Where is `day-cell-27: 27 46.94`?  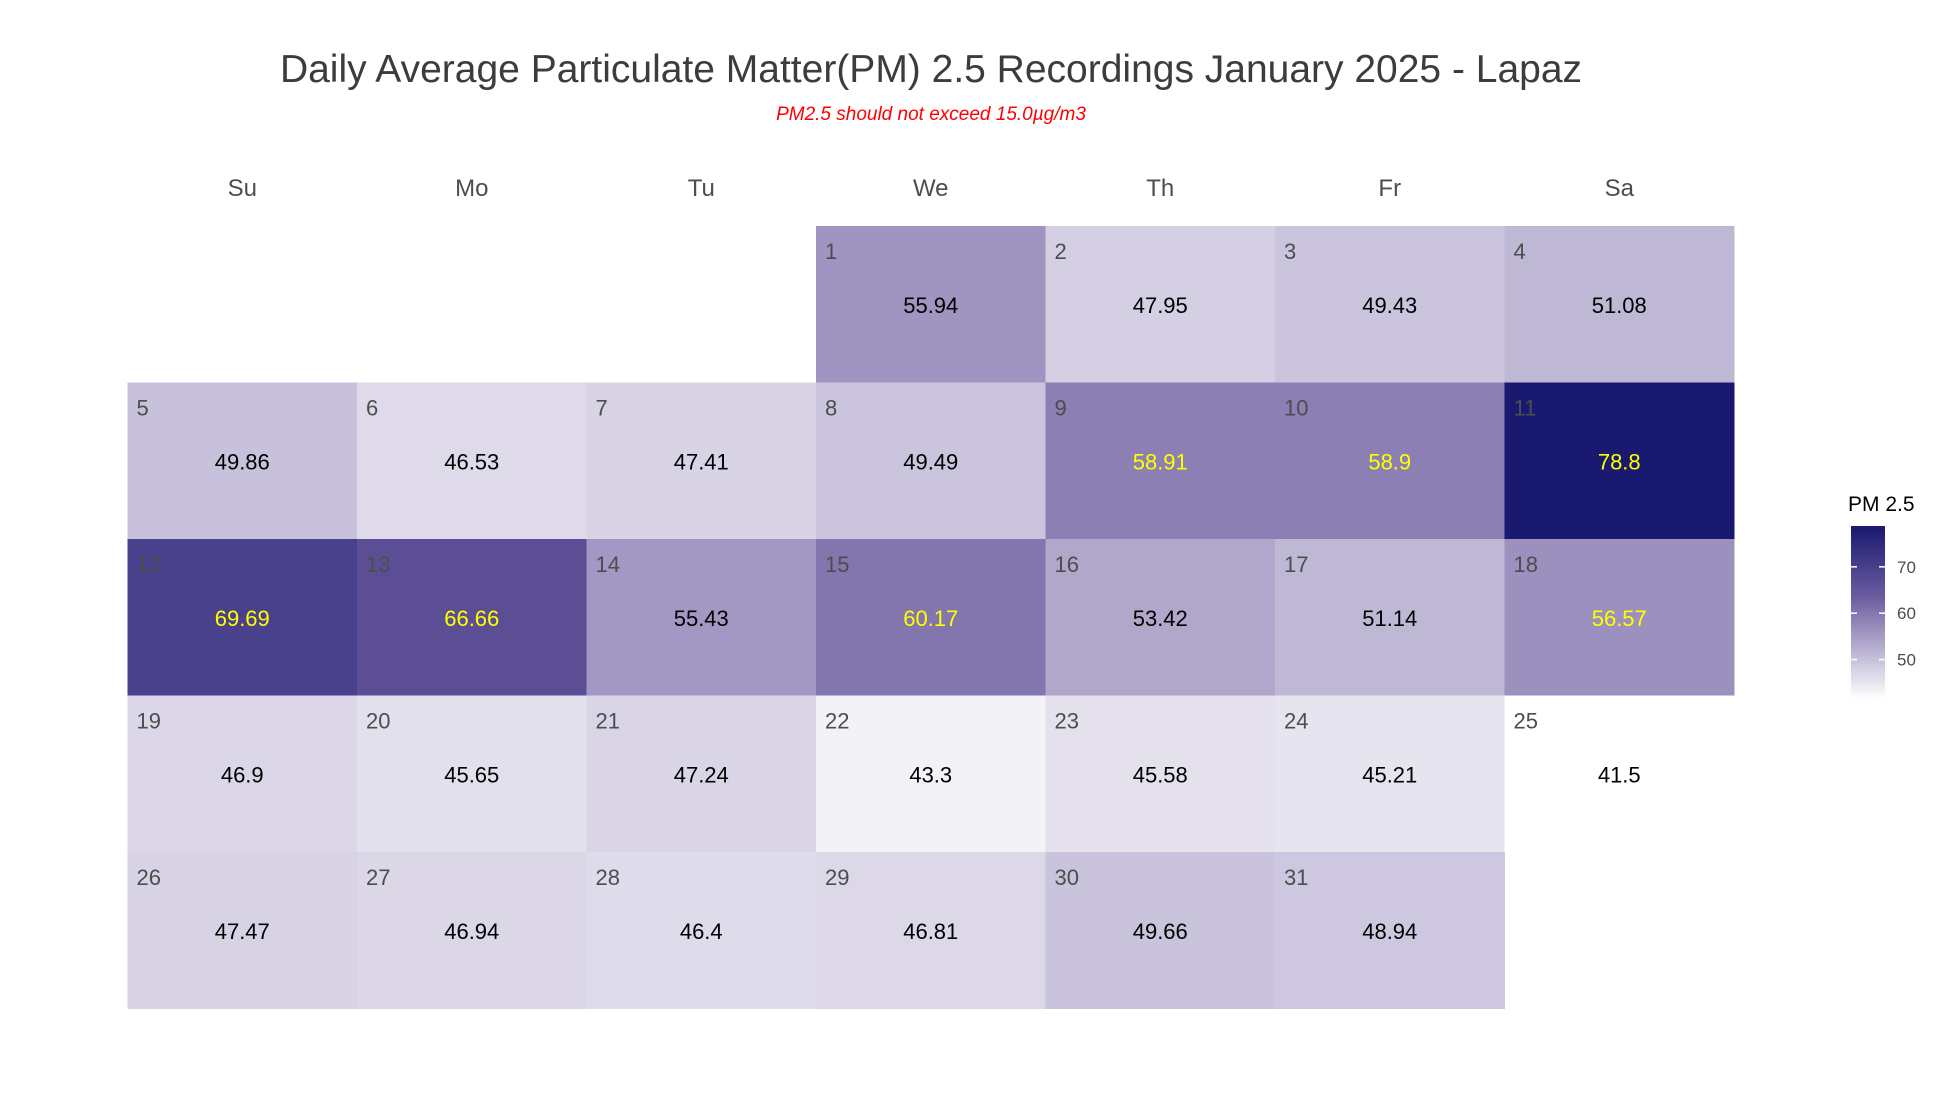
day-cell-27: 27 46.94 is located at coordinates (472, 930).